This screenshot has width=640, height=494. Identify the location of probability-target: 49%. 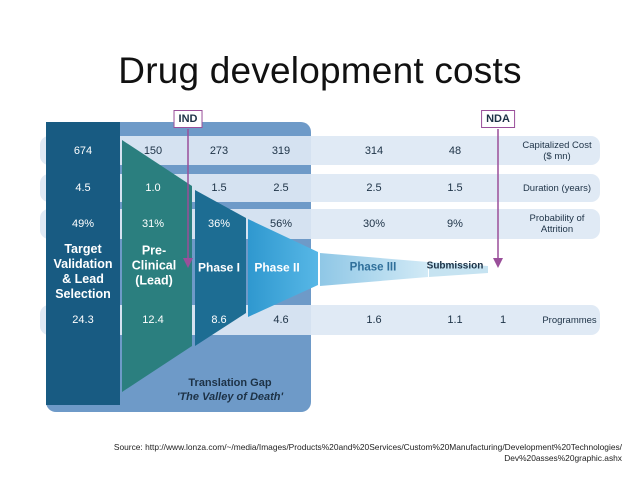
(83, 224).